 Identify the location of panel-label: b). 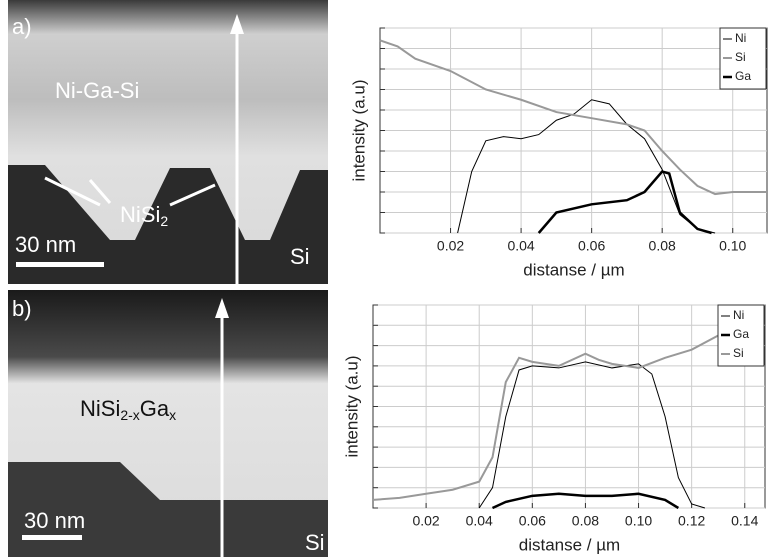
(22, 308).